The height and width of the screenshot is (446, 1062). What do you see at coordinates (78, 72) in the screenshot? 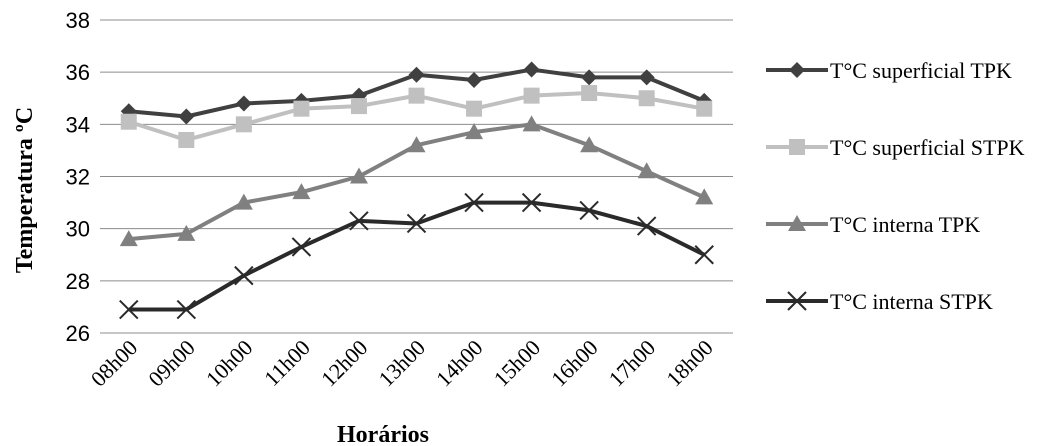
I see `y-tick-label: 36` at bounding box center [78, 72].